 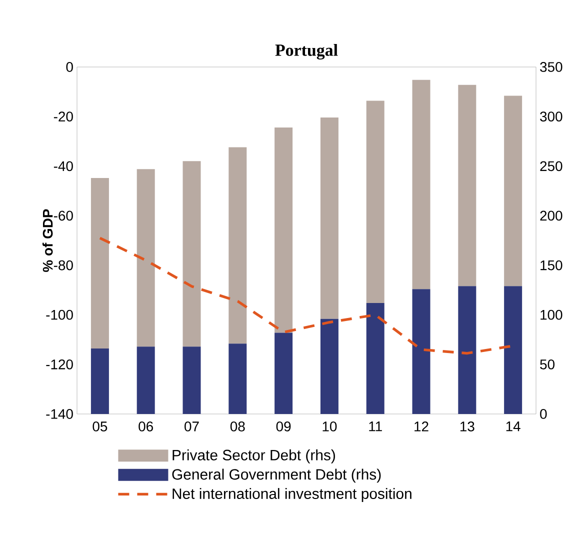 What do you see at coordinates (145, 427) in the screenshot?
I see `x-tick-label: 06` at bounding box center [145, 427].